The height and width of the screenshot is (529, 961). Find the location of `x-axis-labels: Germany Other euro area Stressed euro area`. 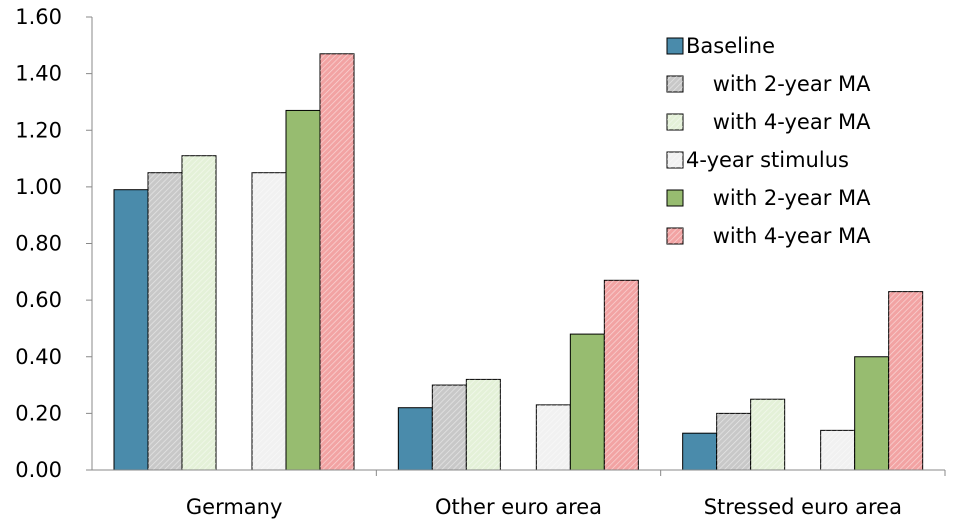

x-axis-labels: Germany Other euro area Stressed euro area is located at coordinates (566, 494).